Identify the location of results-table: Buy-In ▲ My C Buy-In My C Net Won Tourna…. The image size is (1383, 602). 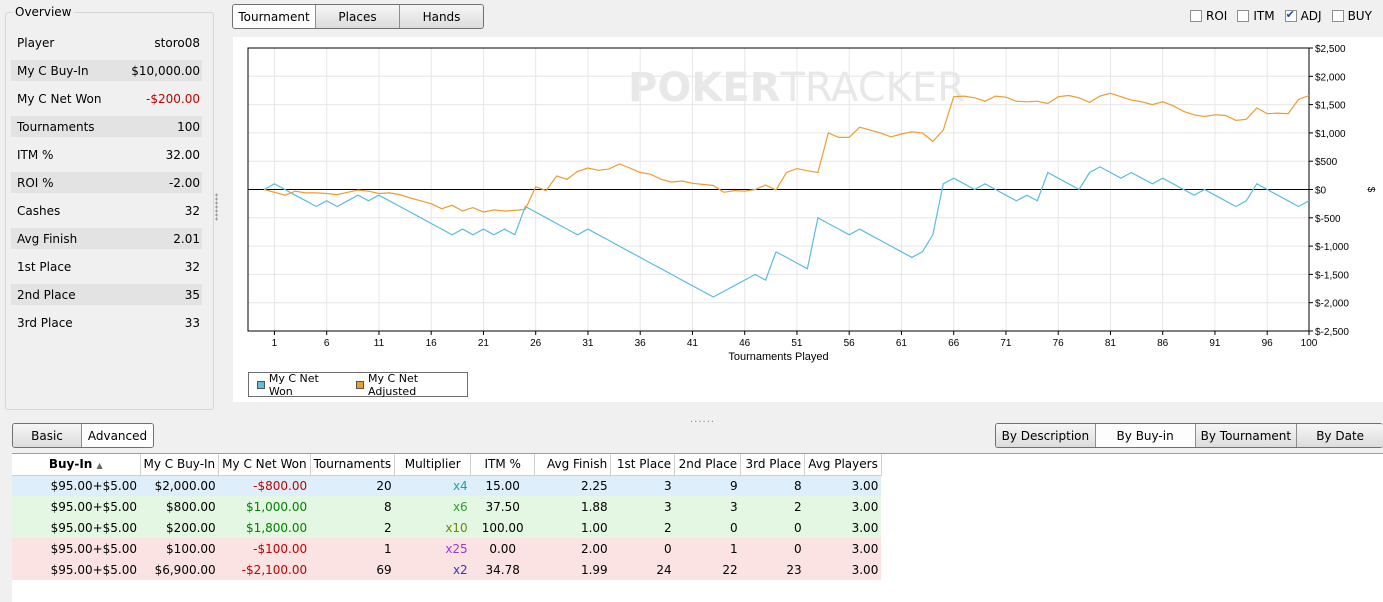
(447, 517).